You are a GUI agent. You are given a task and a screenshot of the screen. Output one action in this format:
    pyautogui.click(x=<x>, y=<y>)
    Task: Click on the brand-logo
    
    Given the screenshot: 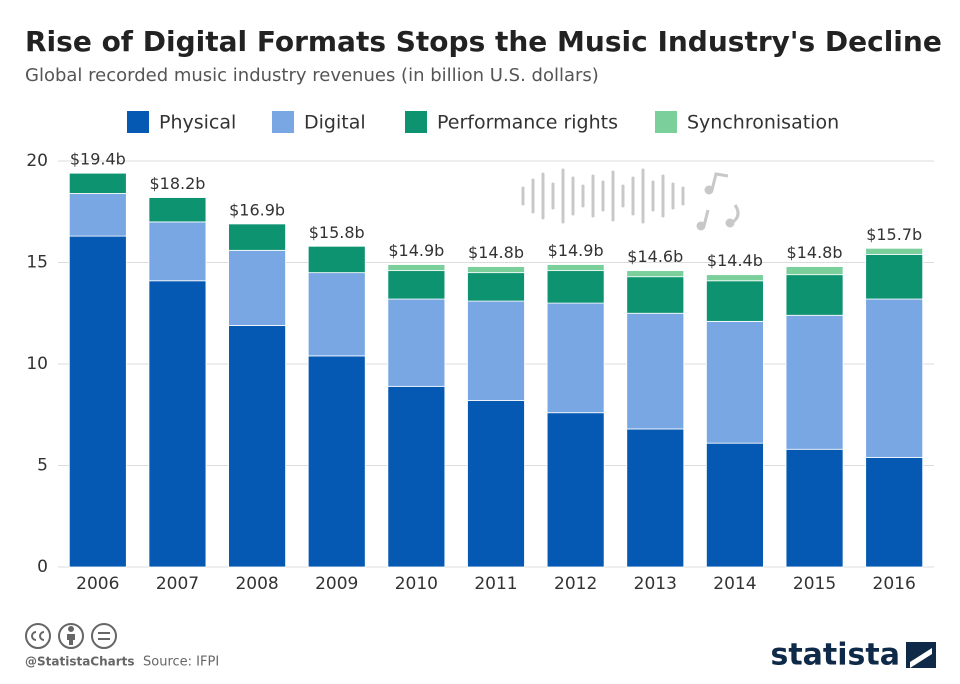 What is the action you would take?
    pyautogui.click(x=921, y=655)
    